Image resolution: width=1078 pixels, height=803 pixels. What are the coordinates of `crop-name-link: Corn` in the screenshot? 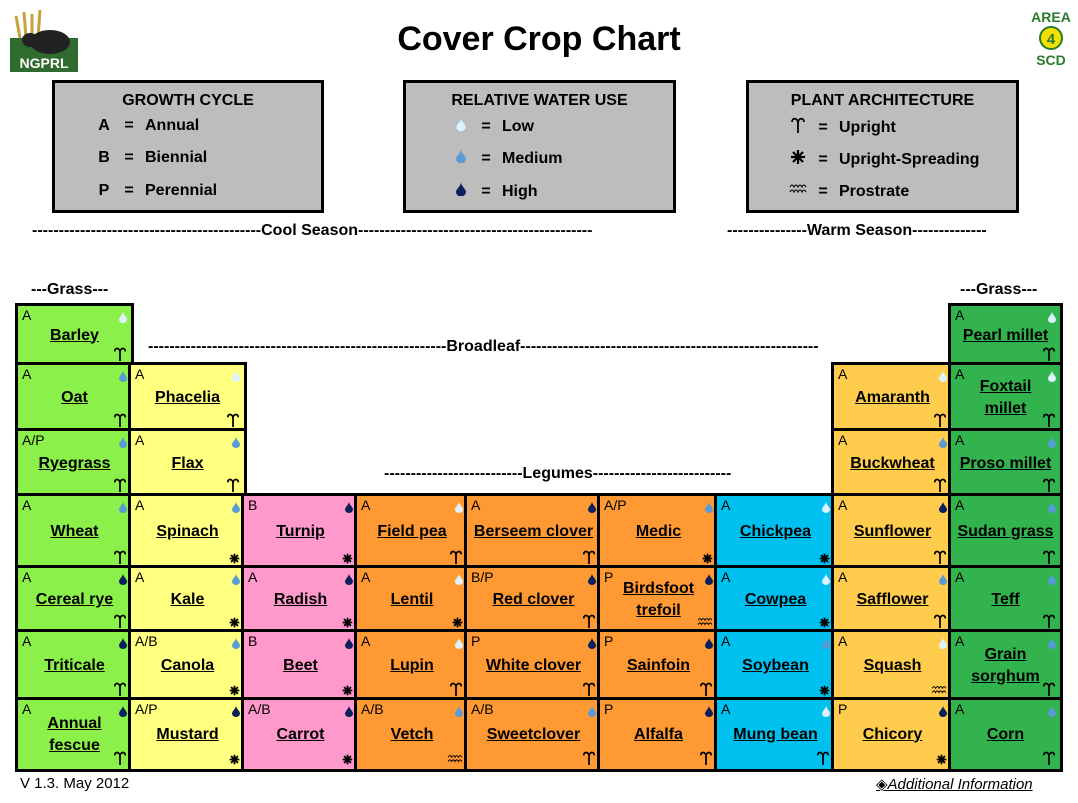 It's located at (1005, 734).